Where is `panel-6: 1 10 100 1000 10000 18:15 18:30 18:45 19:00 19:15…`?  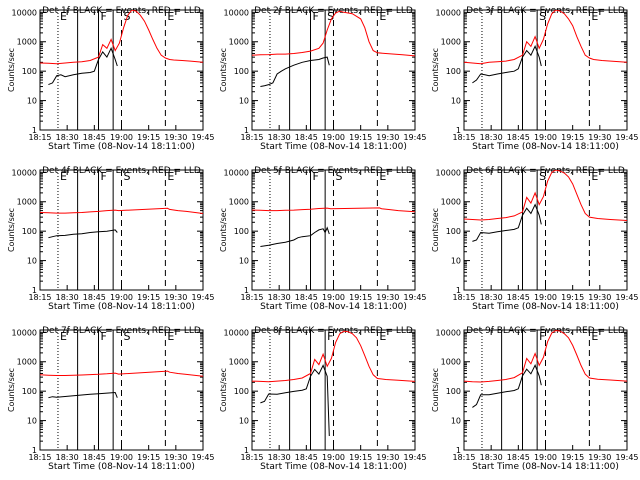
panel-6: 1 10 100 1000 10000 18:15 18:30 18:45 19:00 19:15… is located at coordinates (535, 239).